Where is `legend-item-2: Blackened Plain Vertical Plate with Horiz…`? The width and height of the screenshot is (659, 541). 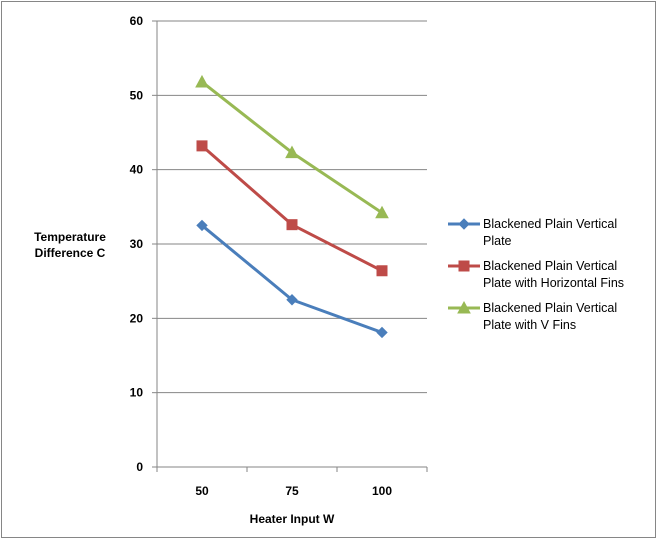
legend-item-2: Blackened Plain Vertical Plate with Horiz… is located at coordinates (536, 274).